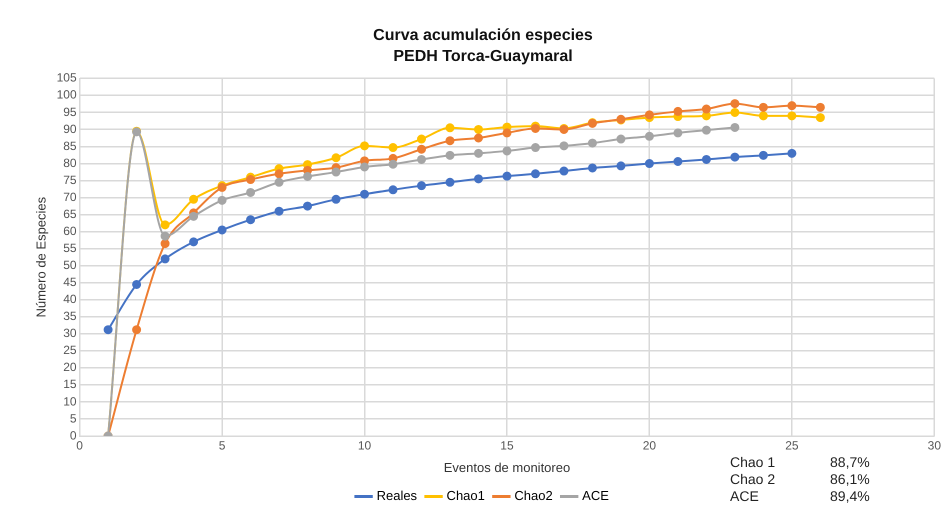  What do you see at coordinates (365, 445) in the screenshot?
I see `x-tick-label: 10` at bounding box center [365, 445].